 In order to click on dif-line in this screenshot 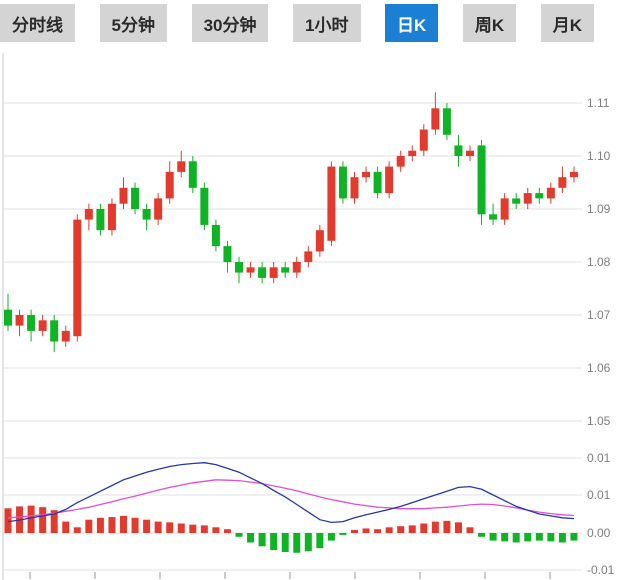, I will do `click(291, 493)`.